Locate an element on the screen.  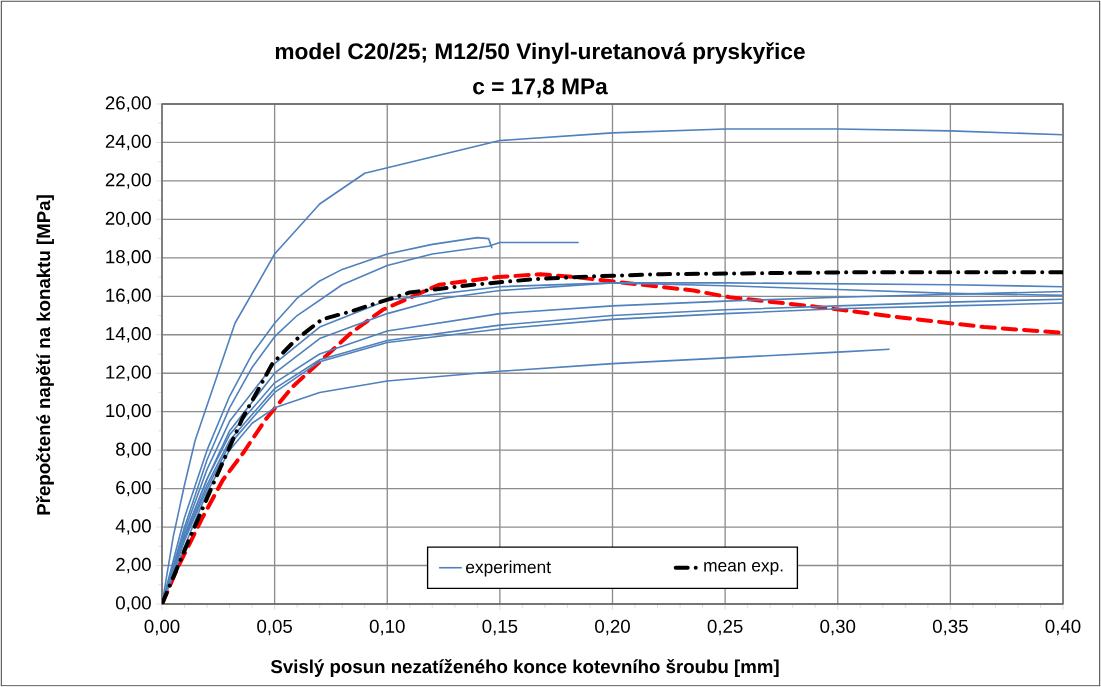
y-axis-title: Přepočtené napětí na konaktu [MPa] is located at coordinates (45, 355).